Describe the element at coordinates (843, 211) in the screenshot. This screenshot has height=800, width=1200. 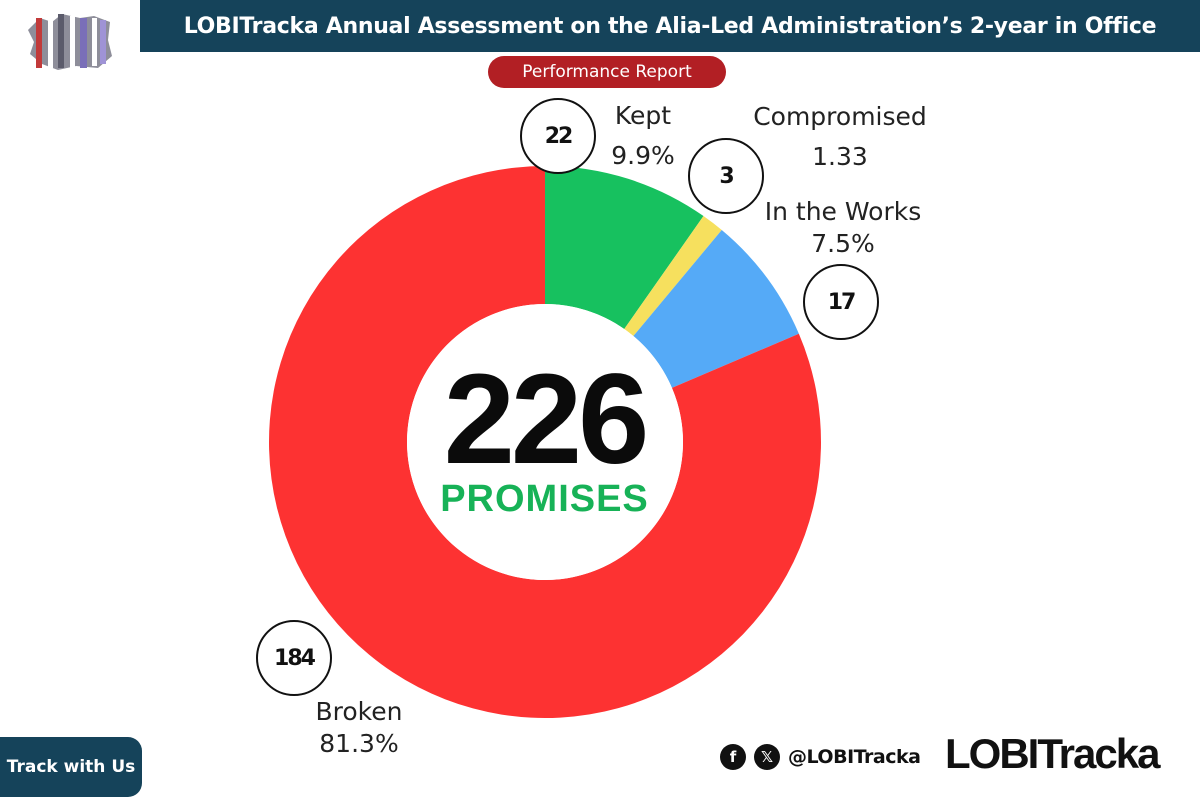
I see `label-in-the-works-name: In the Works` at that location.